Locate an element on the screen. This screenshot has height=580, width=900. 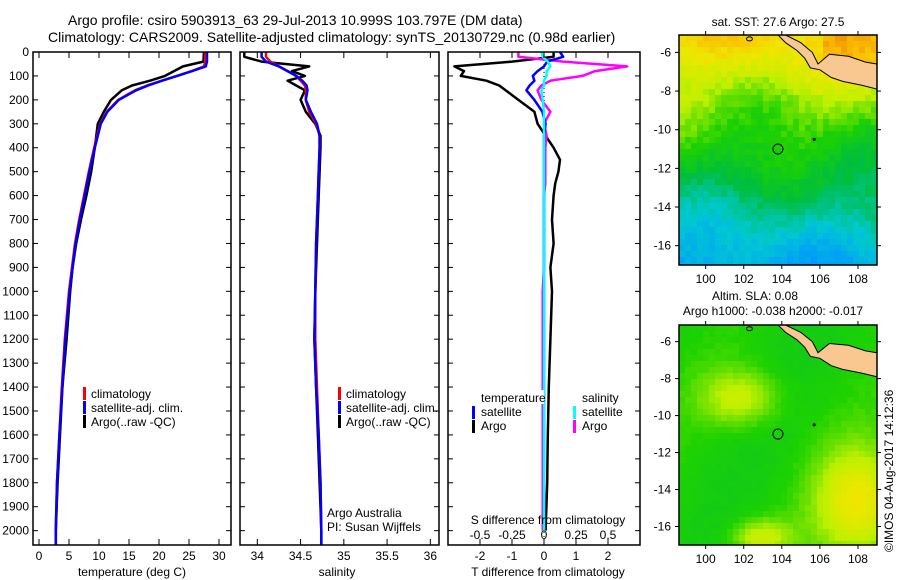
series-line-climatology is located at coordinates (293, 298).